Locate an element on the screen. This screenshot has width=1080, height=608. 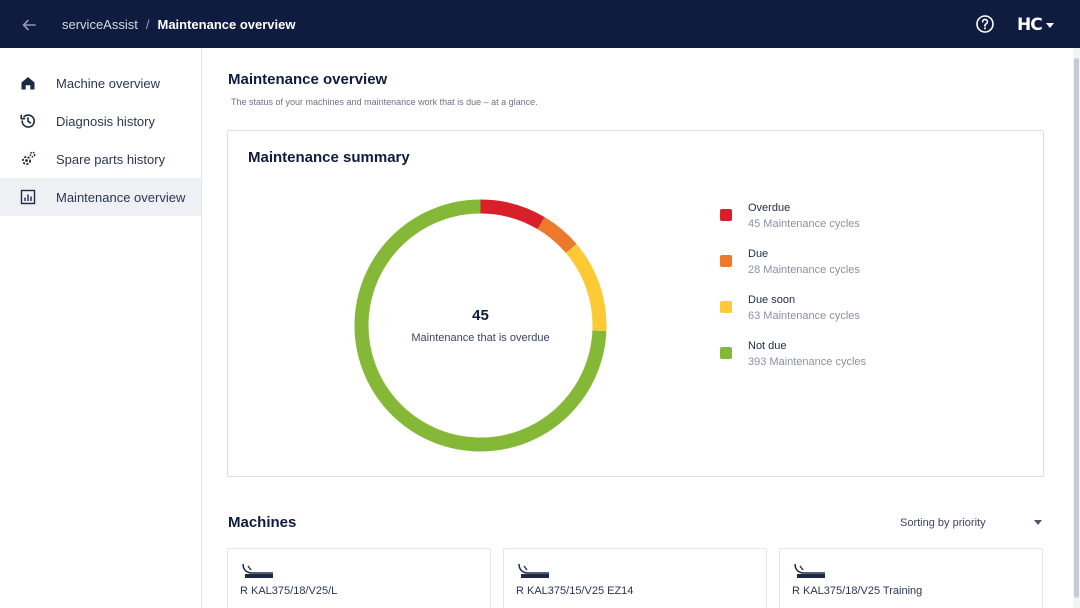
help-icon is located at coordinates (985, 24).